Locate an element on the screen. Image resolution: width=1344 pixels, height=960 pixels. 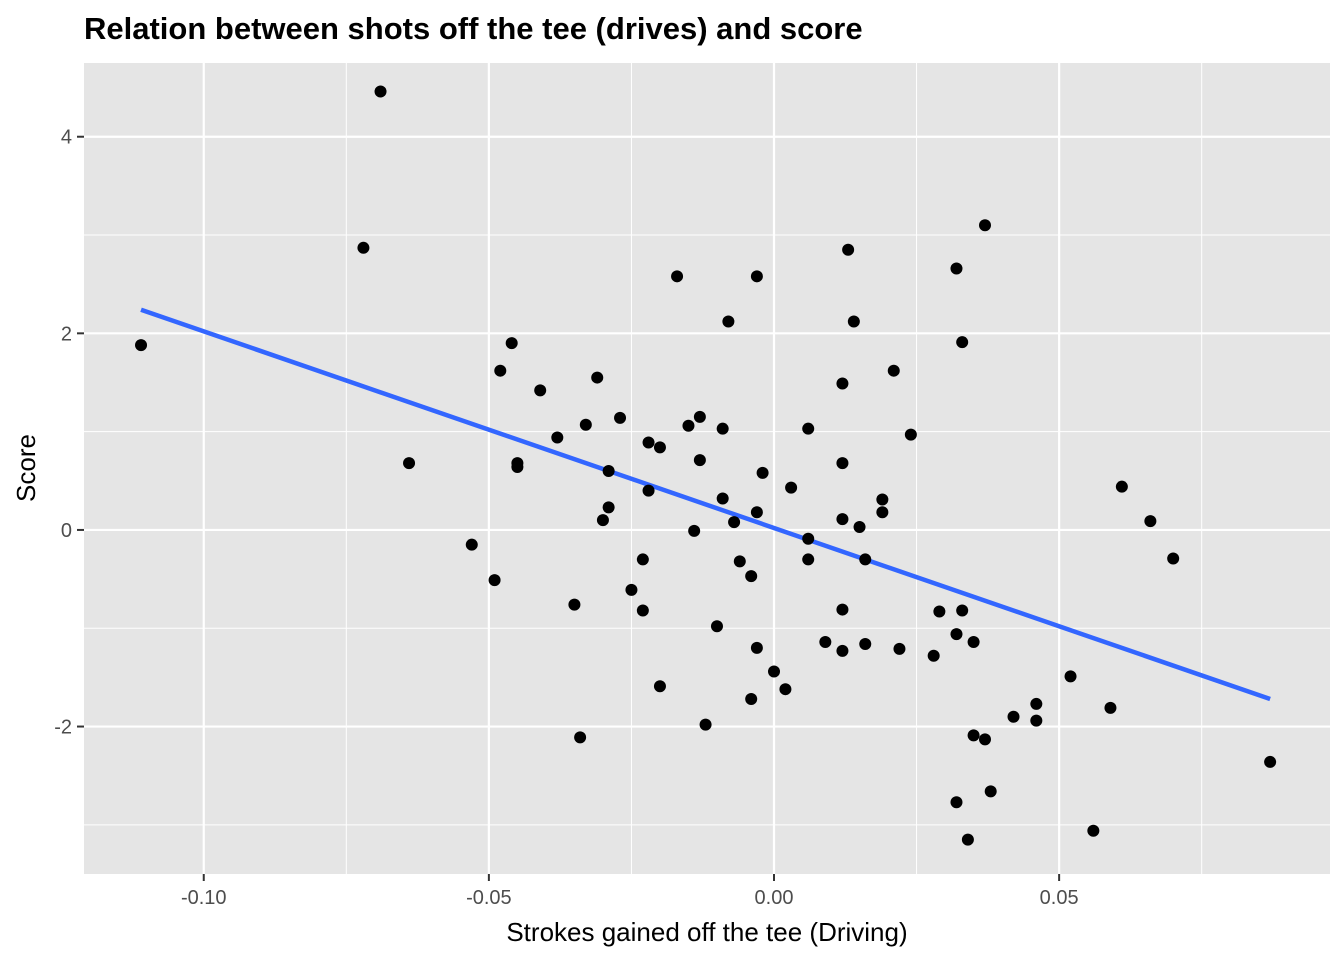
y-tick-label: 2 is located at coordinates (66, 334).